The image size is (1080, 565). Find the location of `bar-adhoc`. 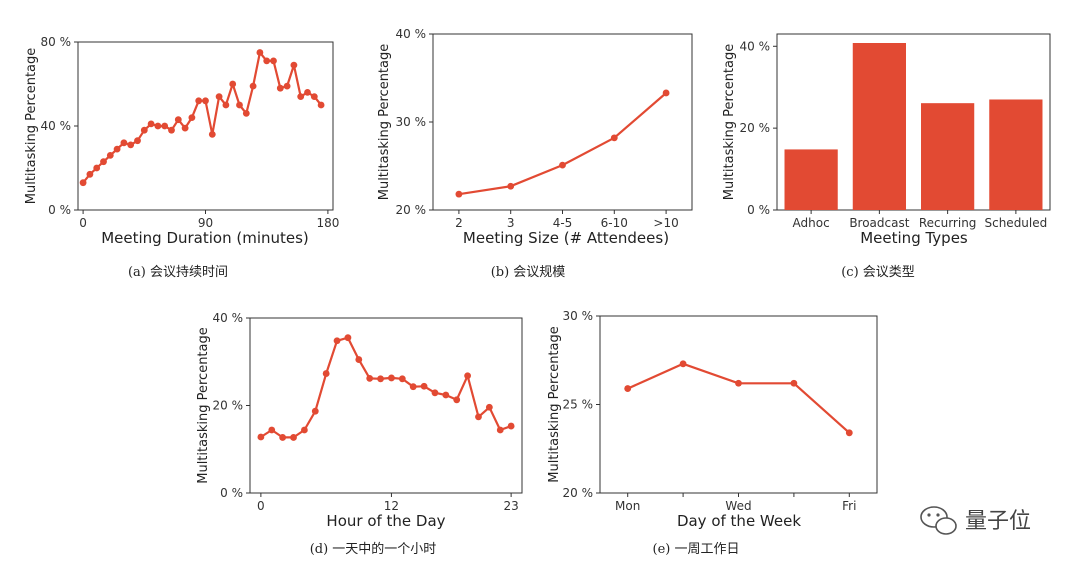

bar-adhoc is located at coordinates (811, 179).